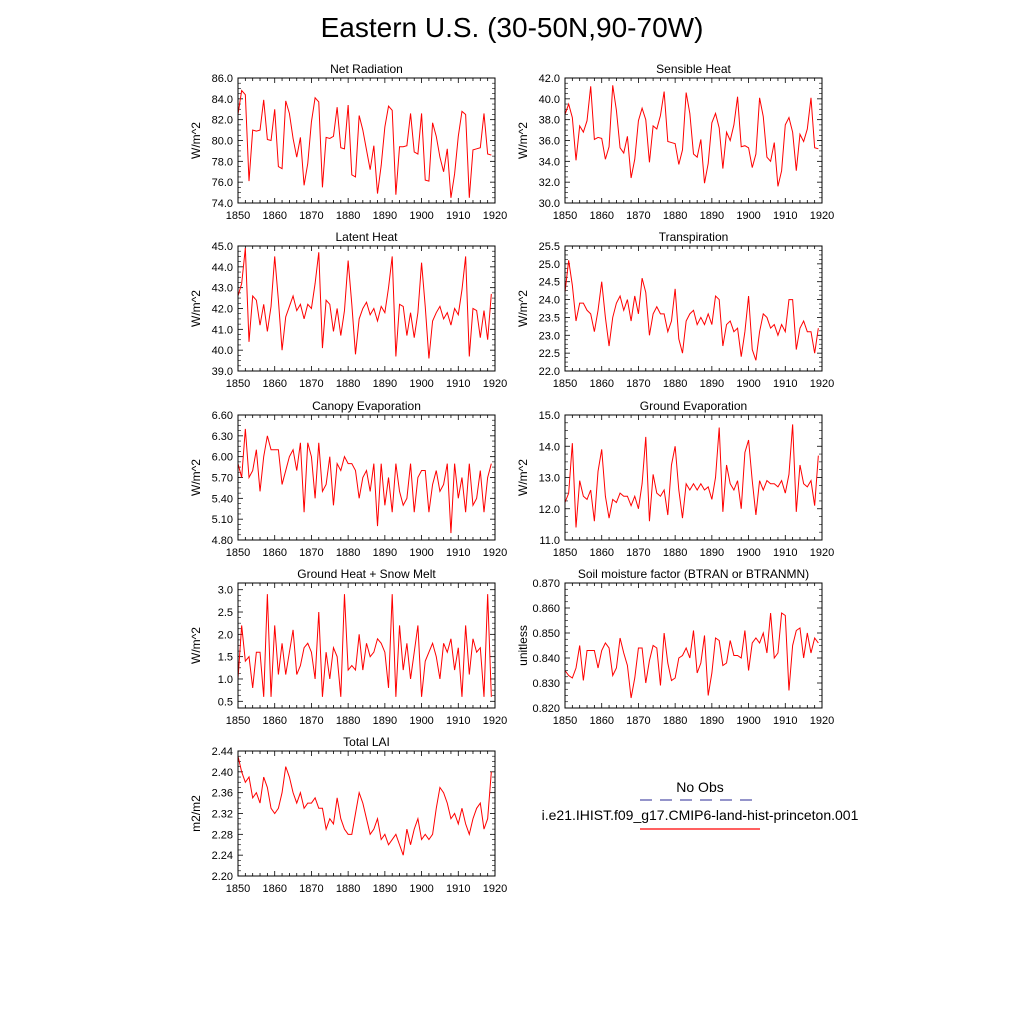 Image resolution: width=1024 pixels, height=1024 pixels. Describe the element at coordinates (694, 237) in the screenshot. I see `chart-title: Transpiration` at that location.